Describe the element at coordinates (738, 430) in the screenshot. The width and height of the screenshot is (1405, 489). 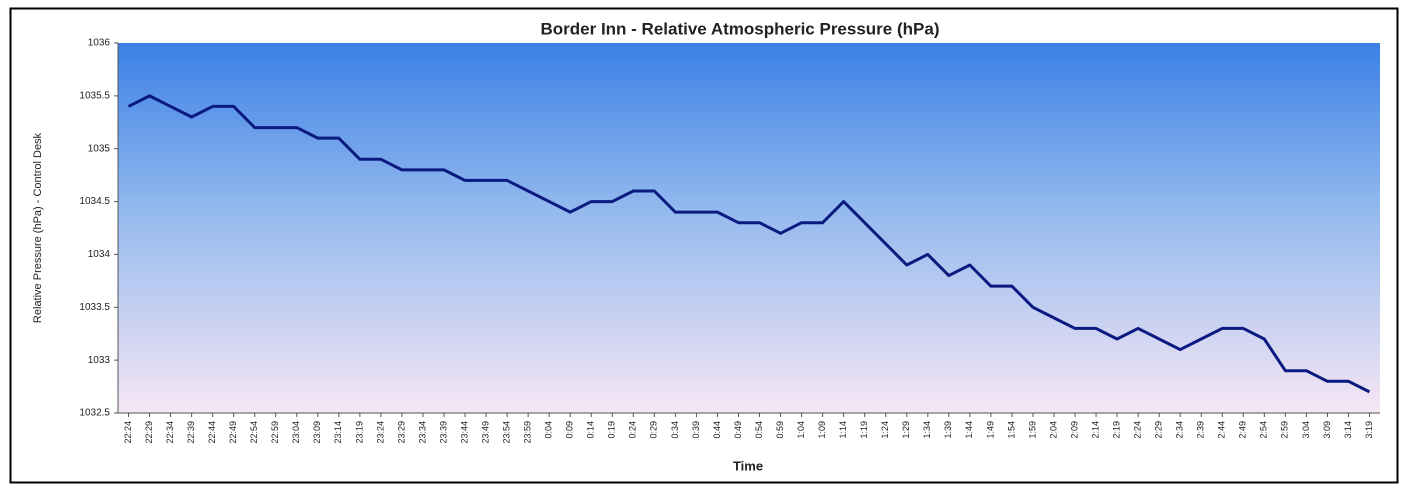
I see `x-tick-label: 0:49` at that location.